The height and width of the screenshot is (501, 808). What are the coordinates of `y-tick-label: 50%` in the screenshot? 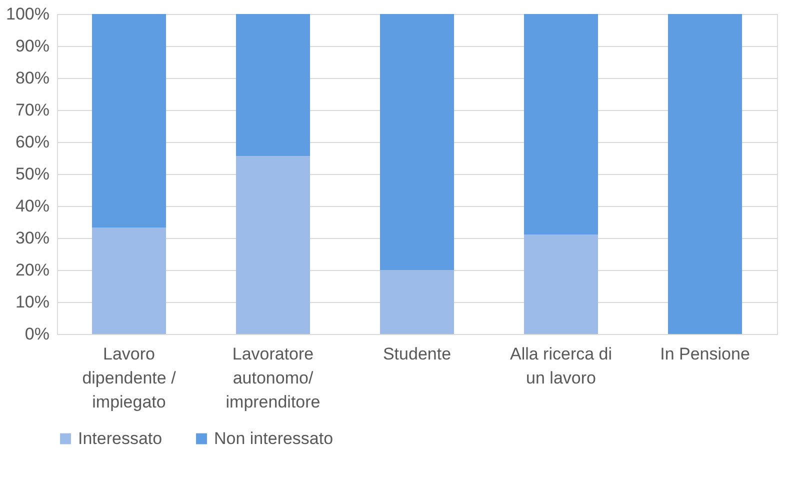 It's located at (32, 174).